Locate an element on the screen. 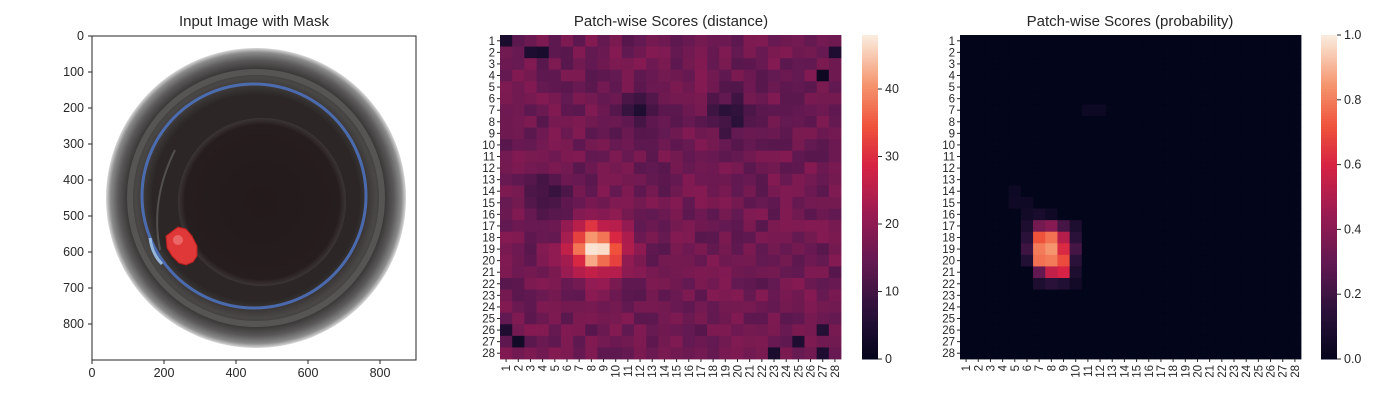 This screenshot has height=400, width=1400. image-x-tick-label: 400 is located at coordinates (236, 373).